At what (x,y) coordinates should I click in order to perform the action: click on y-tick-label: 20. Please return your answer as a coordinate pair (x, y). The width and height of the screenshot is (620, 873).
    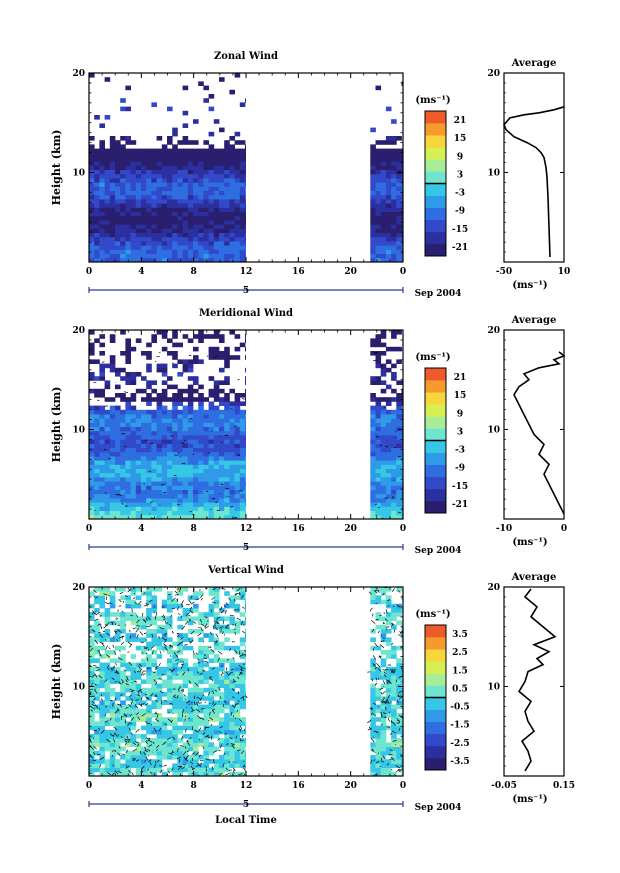
    Looking at the image, I should click on (78, 74).